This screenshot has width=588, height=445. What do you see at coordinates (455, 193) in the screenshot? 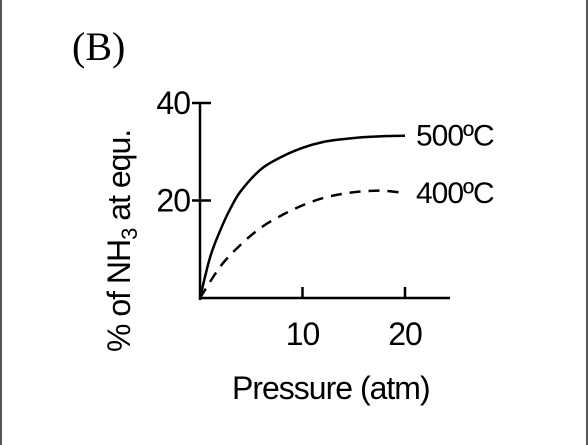
I see `series-label-2: 400ºC` at bounding box center [455, 193].